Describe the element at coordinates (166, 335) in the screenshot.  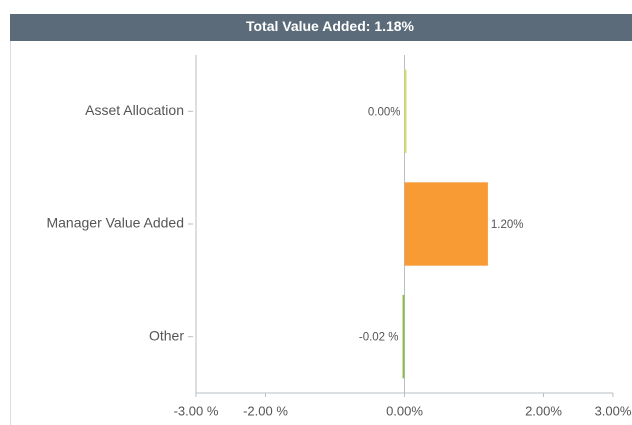
I see `y-tick-label: Other` at that location.